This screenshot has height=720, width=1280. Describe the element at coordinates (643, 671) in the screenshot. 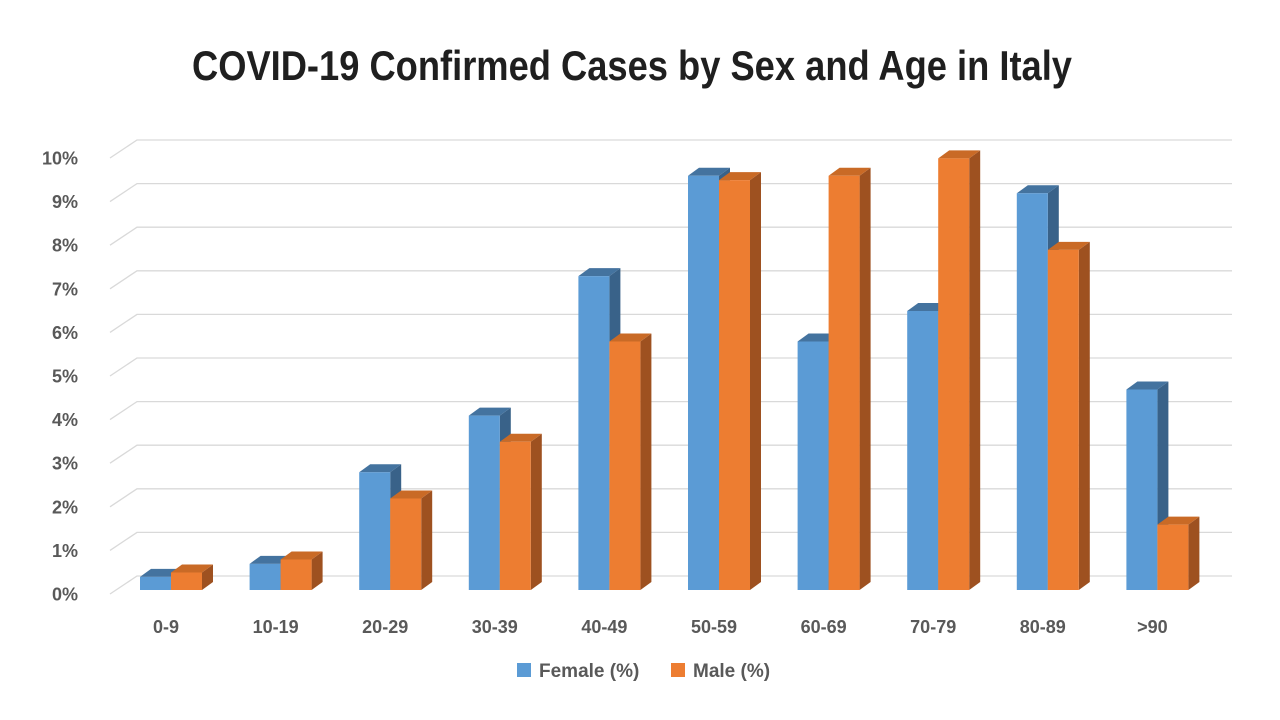

I see `legend: Female (%) Male (%)` at that location.